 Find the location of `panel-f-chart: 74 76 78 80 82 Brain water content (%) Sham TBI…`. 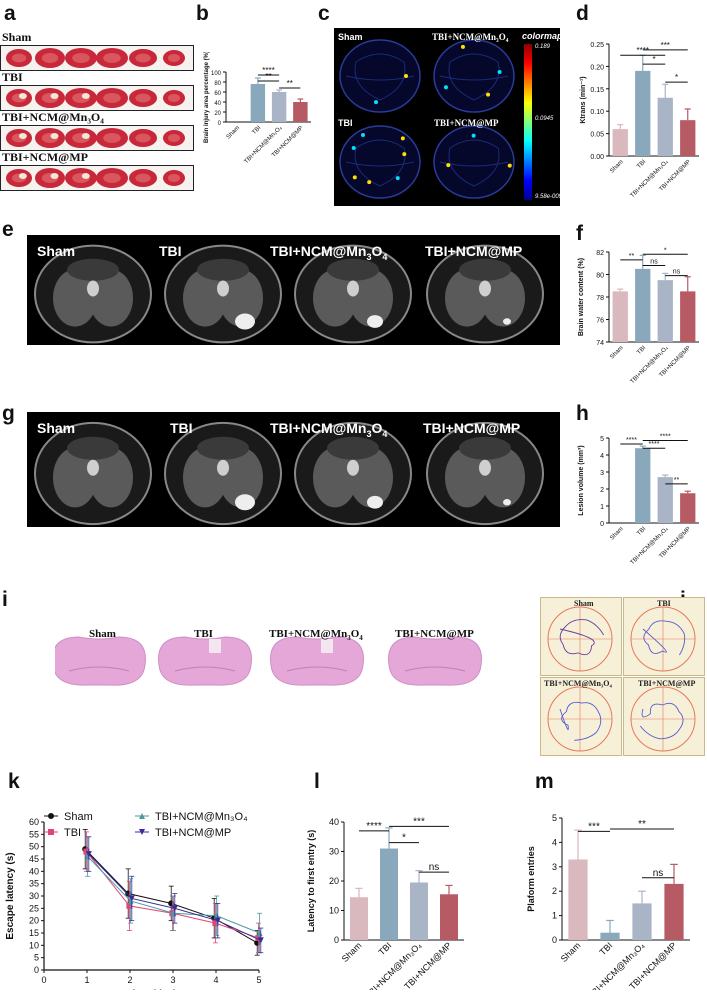

panel-f-chart: 74 76 78 80 82 Brain water content (%) Sham TBI… is located at coordinates (638, 316).